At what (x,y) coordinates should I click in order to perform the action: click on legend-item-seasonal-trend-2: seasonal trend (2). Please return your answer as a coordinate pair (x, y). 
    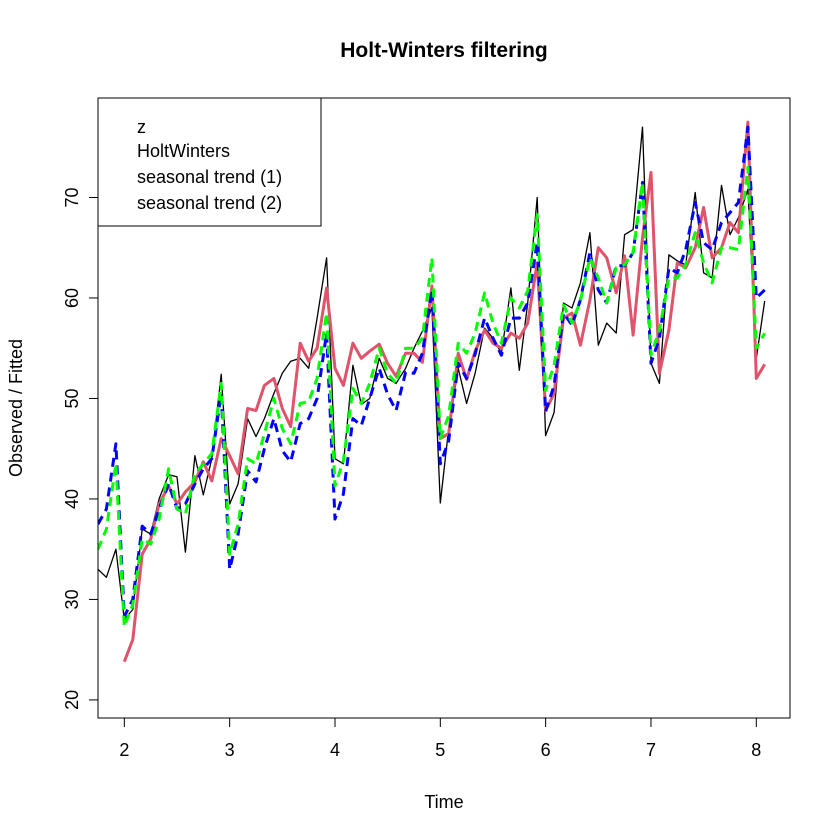
    Looking at the image, I should click on (209, 203).